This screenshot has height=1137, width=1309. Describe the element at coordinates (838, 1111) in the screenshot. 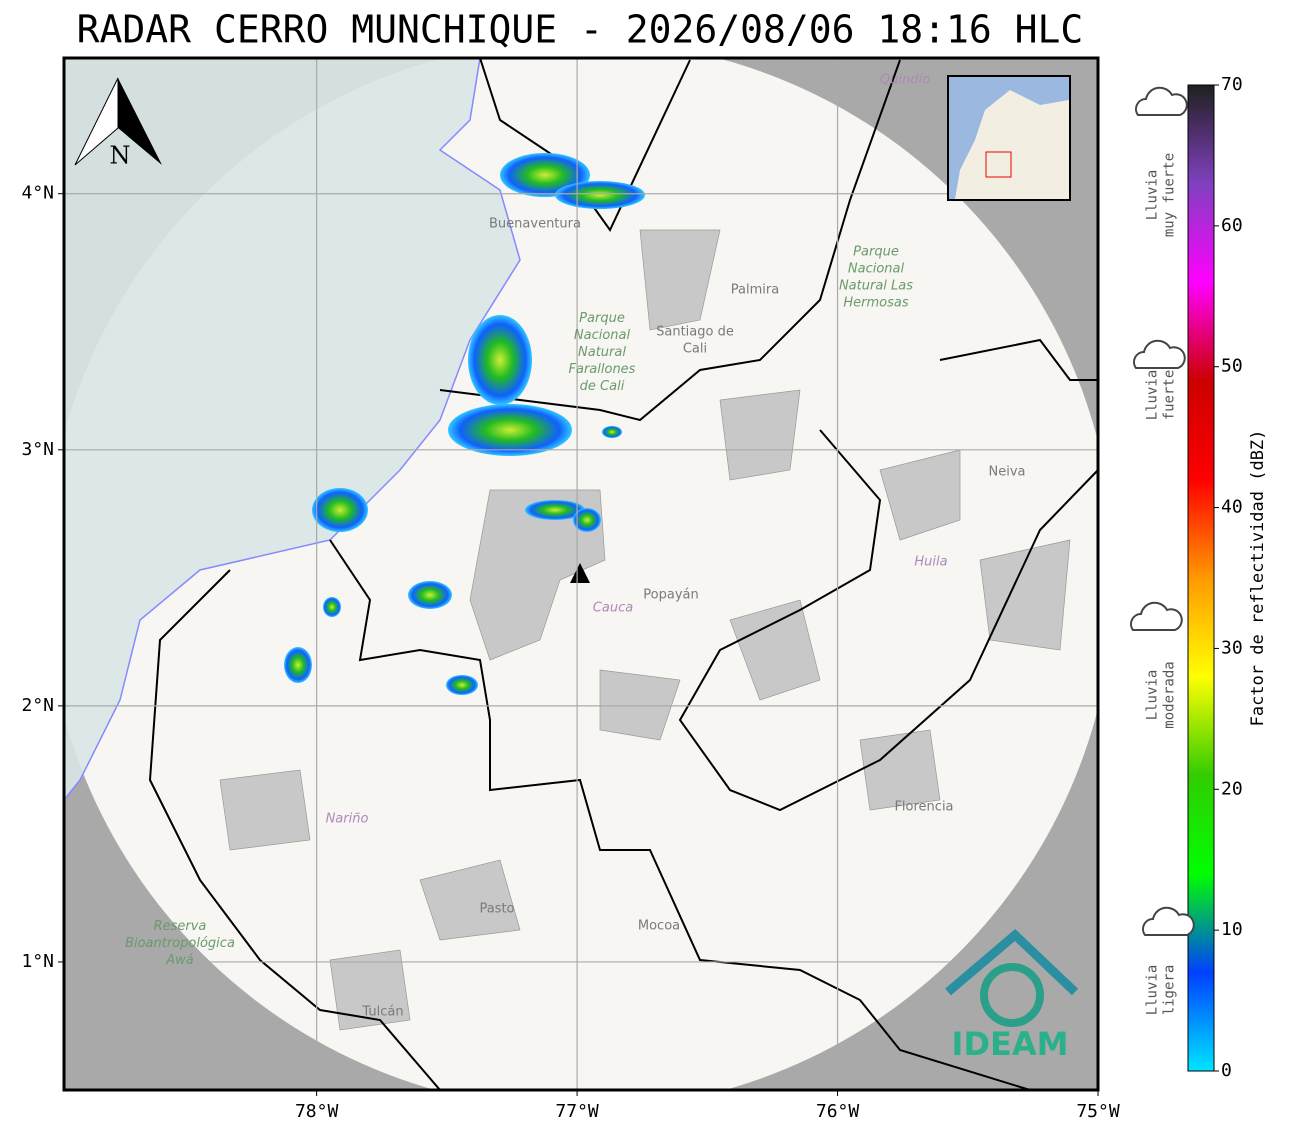

I see `x-tick-label: 76°W` at that location.